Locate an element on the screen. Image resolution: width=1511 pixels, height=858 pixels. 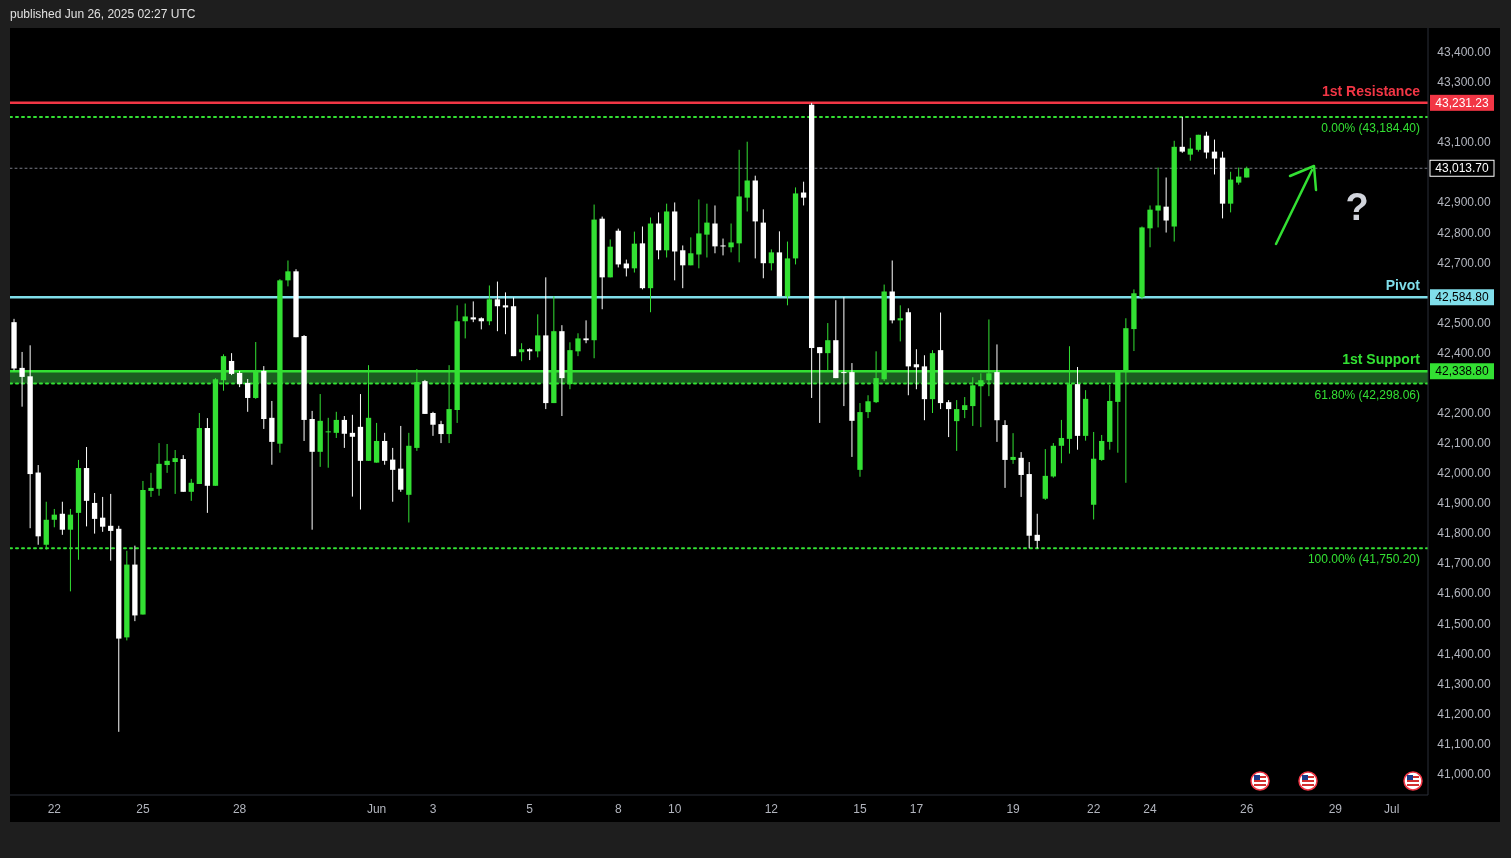
y-tick-label: 42,700.00 is located at coordinates (1464, 262).